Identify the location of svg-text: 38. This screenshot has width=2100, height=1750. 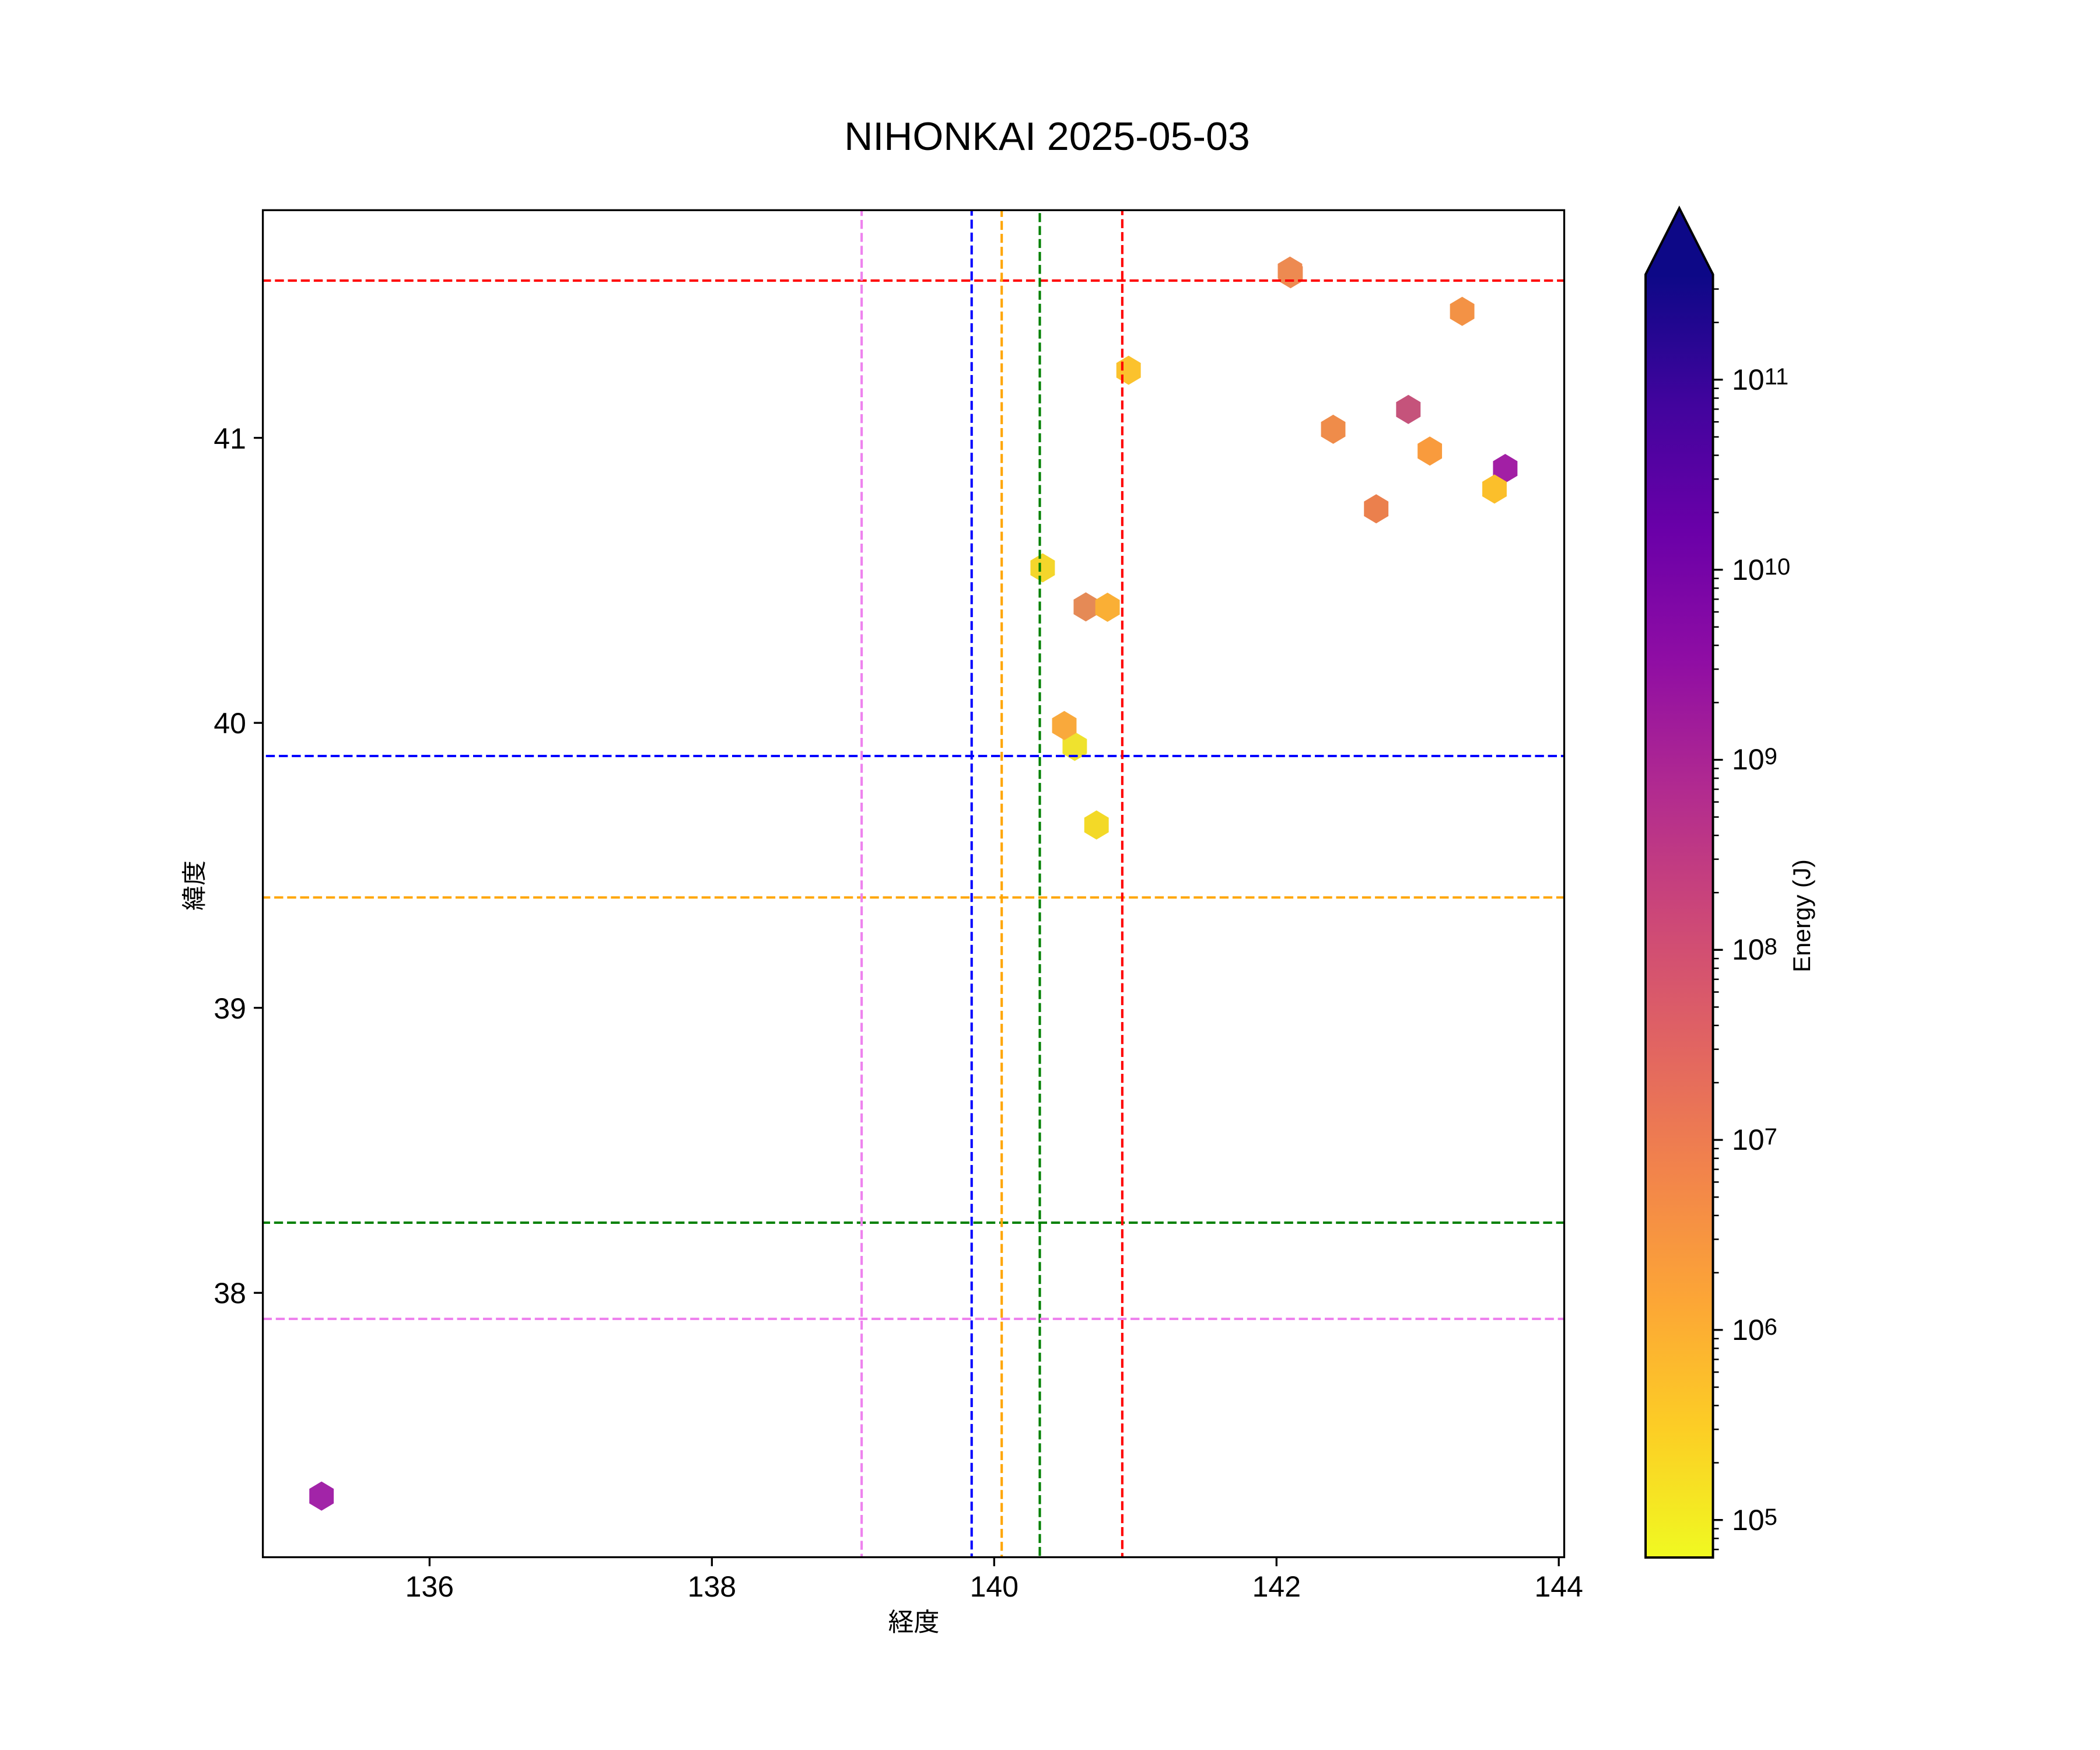
(230, 1293).